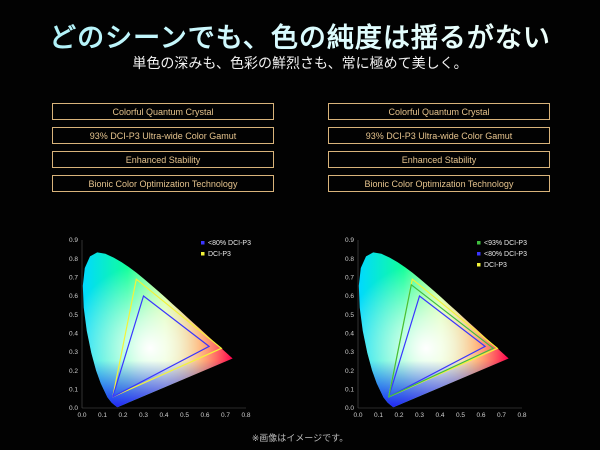 The width and height of the screenshot is (600, 450). Describe the element at coordinates (505, 243) in the screenshot. I see `legend-label: <93% DCI-P3` at that location.